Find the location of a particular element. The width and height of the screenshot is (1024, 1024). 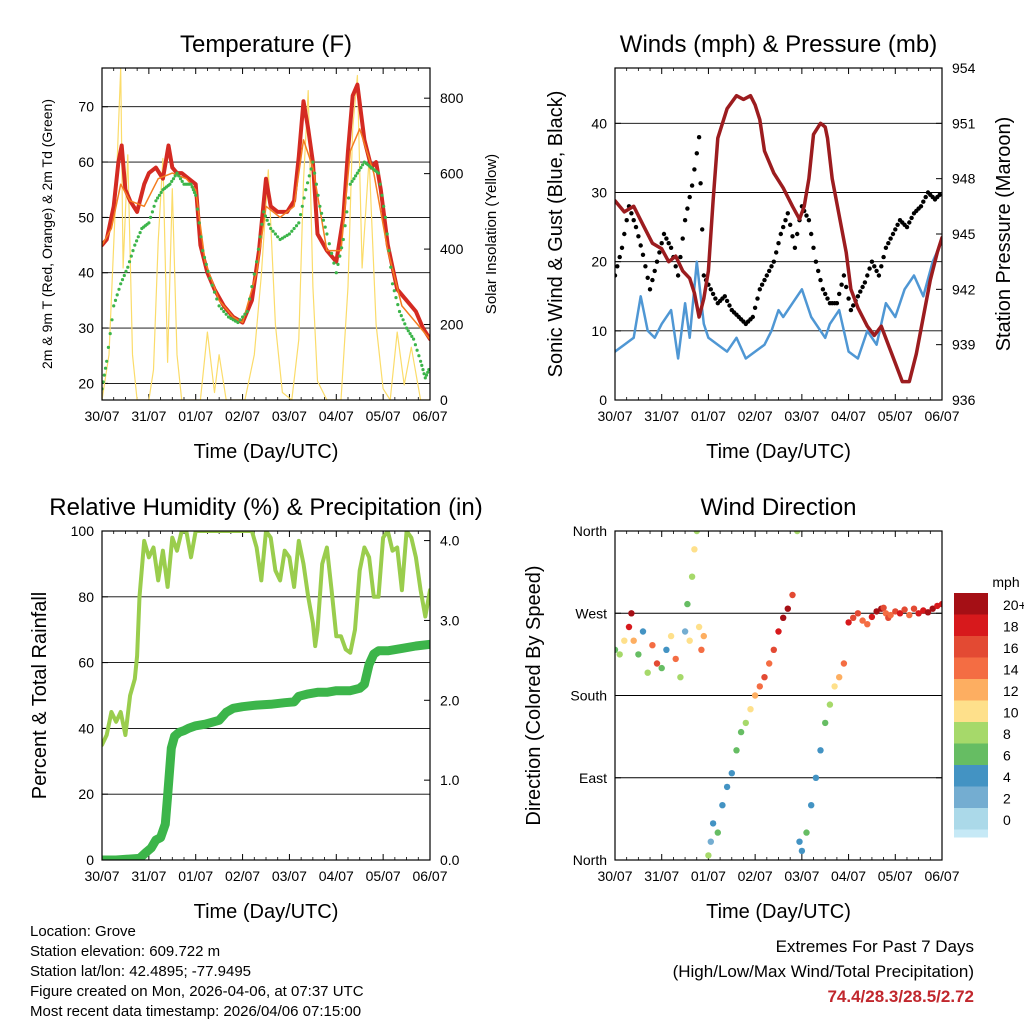

legend-label: 4 is located at coordinates (1007, 777).